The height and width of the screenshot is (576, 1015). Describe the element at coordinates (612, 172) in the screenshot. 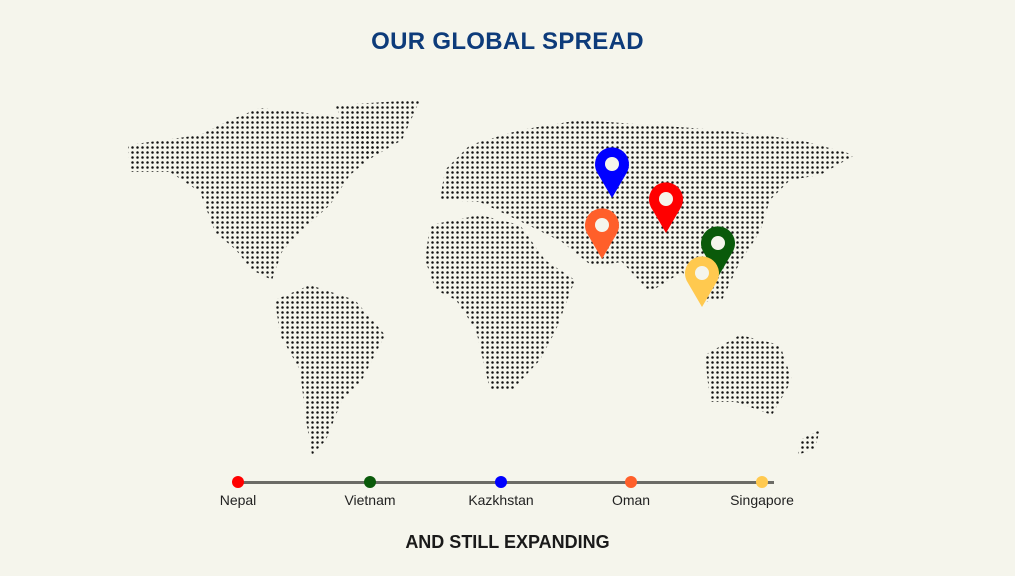

I see `location-pin-kazkhstan` at that location.